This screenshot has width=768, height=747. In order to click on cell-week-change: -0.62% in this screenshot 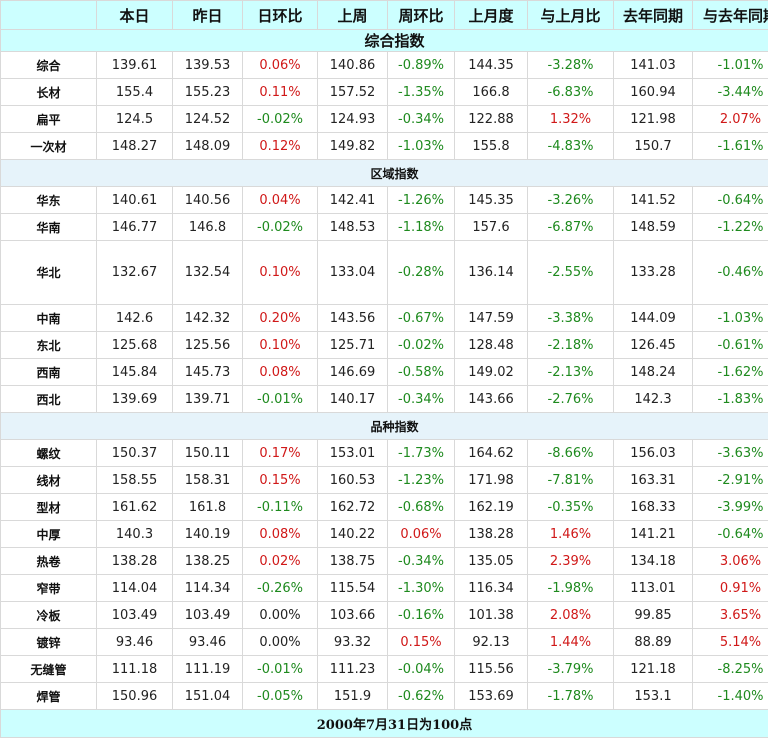, I will do `click(421, 696)`.